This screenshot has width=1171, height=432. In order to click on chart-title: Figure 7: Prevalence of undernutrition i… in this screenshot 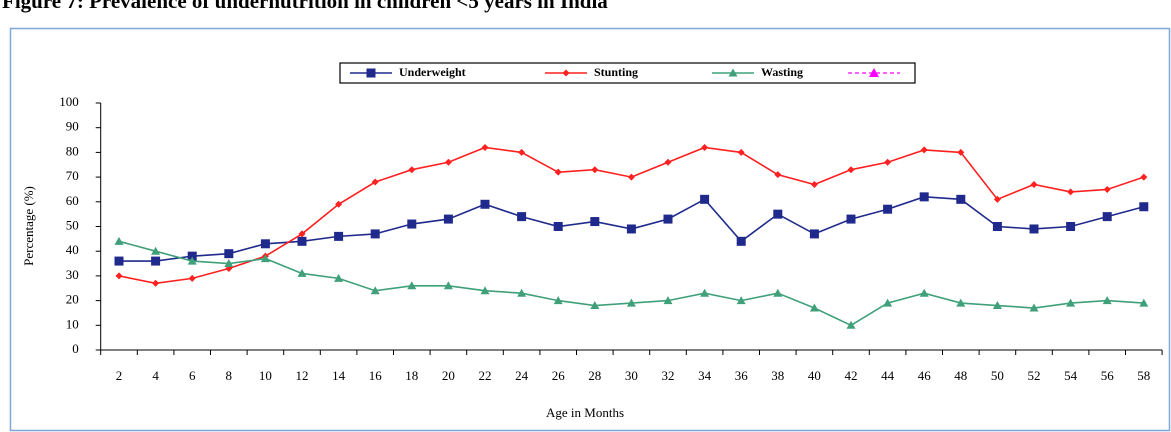, I will do `click(305, 6)`.